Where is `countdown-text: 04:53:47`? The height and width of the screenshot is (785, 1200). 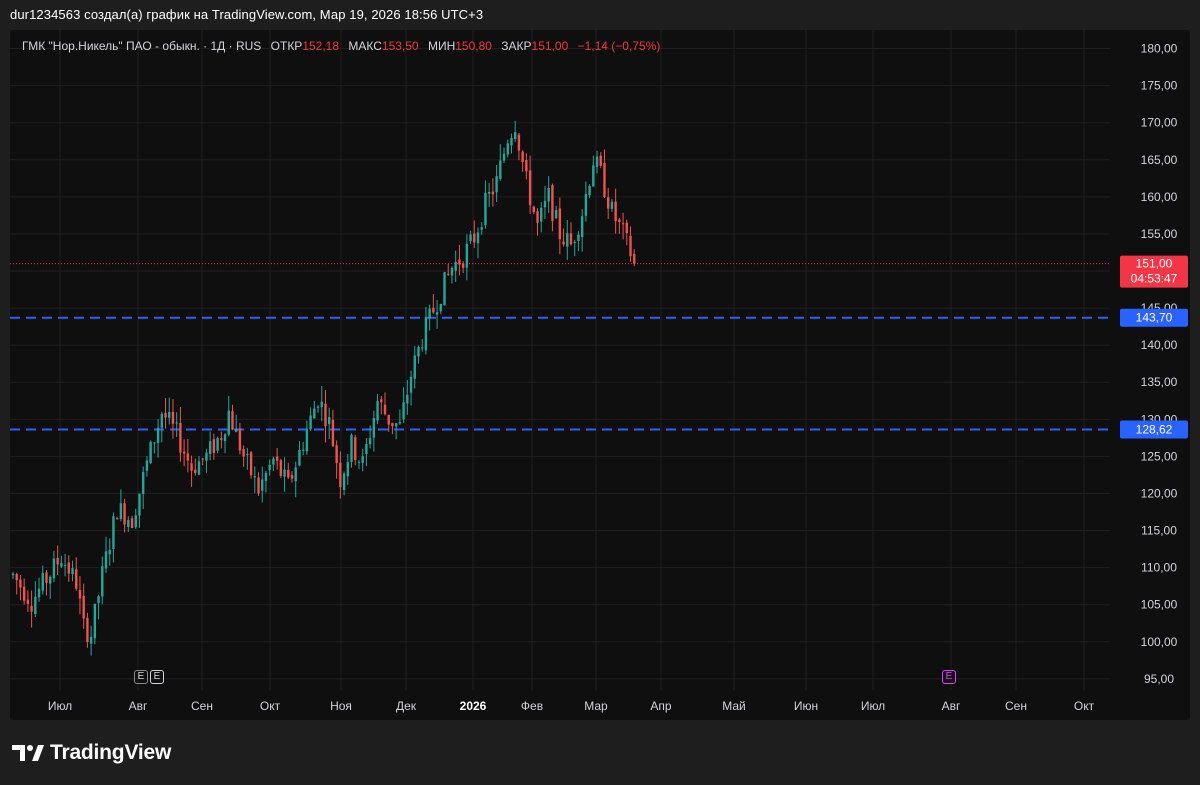 countdown-text: 04:53:47 is located at coordinates (1154, 279).